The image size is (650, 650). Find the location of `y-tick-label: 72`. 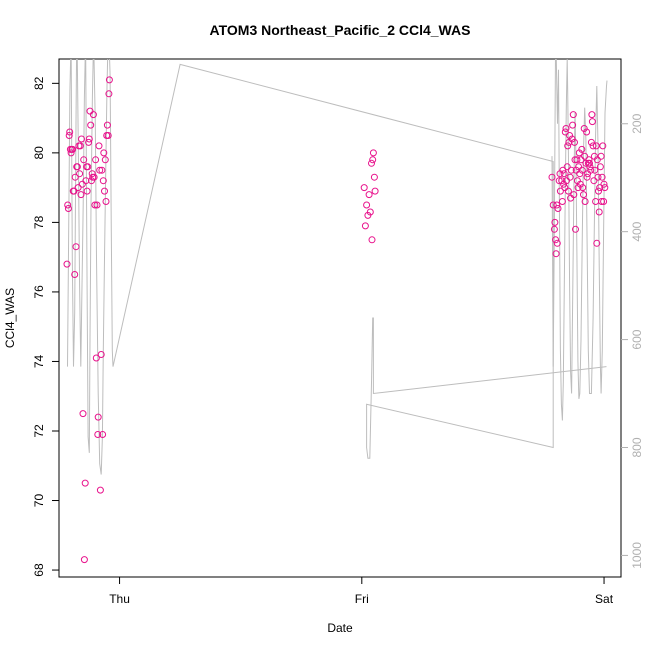

y-tick-label: 72 is located at coordinates (39, 431).